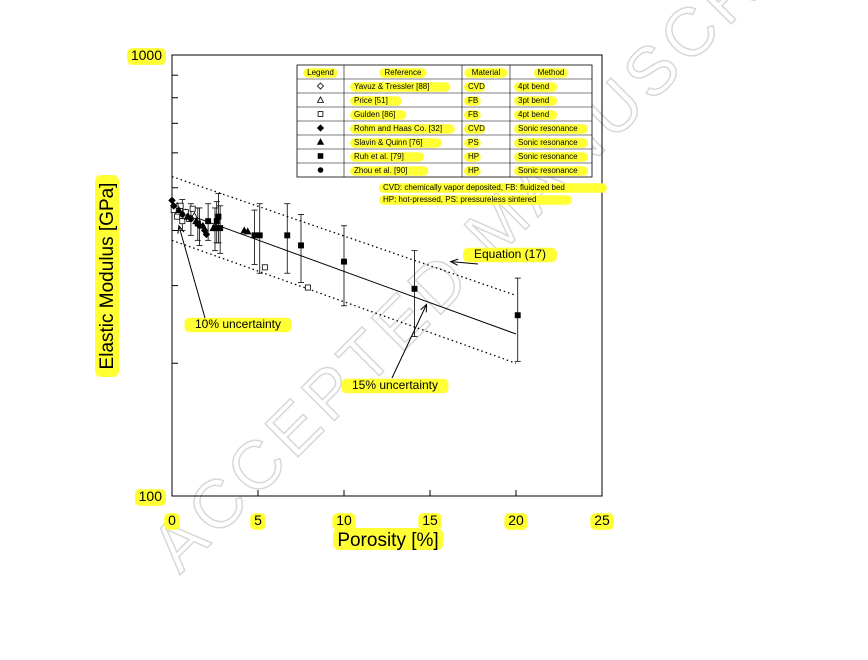 The height and width of the screenshot is (660, 868). Describe the element at coordinates (146, 276) in the screenshot. I see `y-tick-labels: 100 1000` at that location.